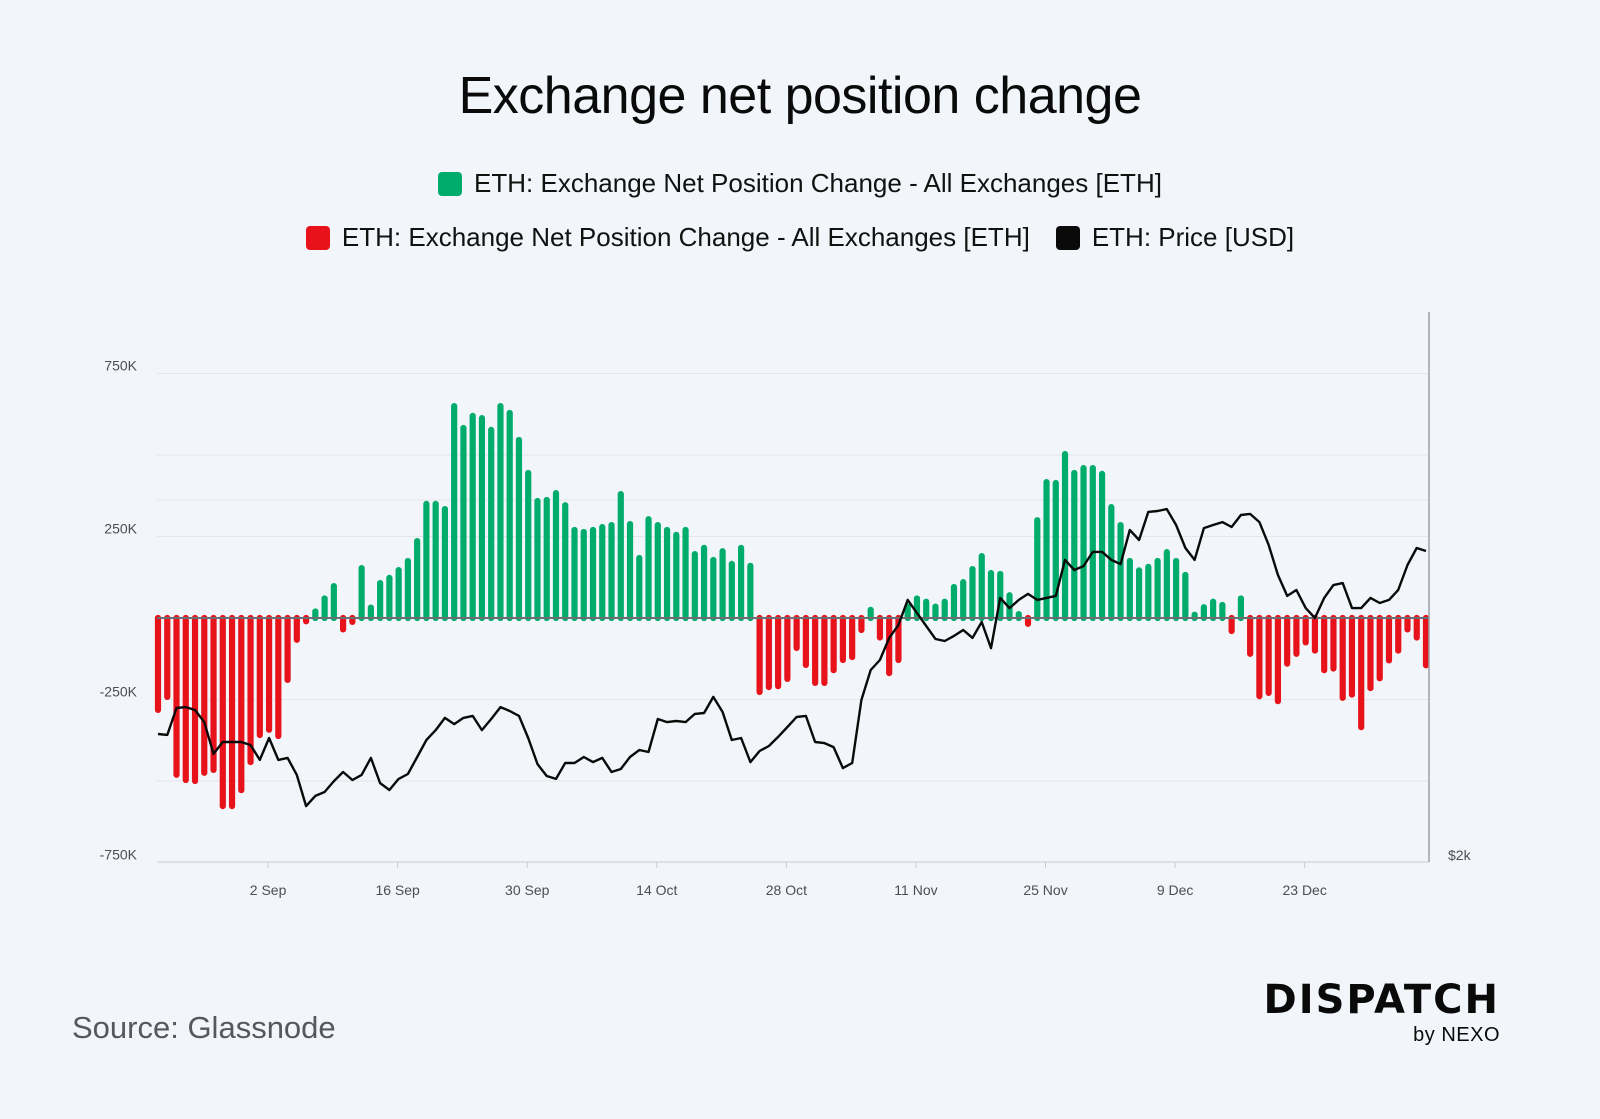  I want to click on x-tick-label: 9 Dec, so click(1175, 890).